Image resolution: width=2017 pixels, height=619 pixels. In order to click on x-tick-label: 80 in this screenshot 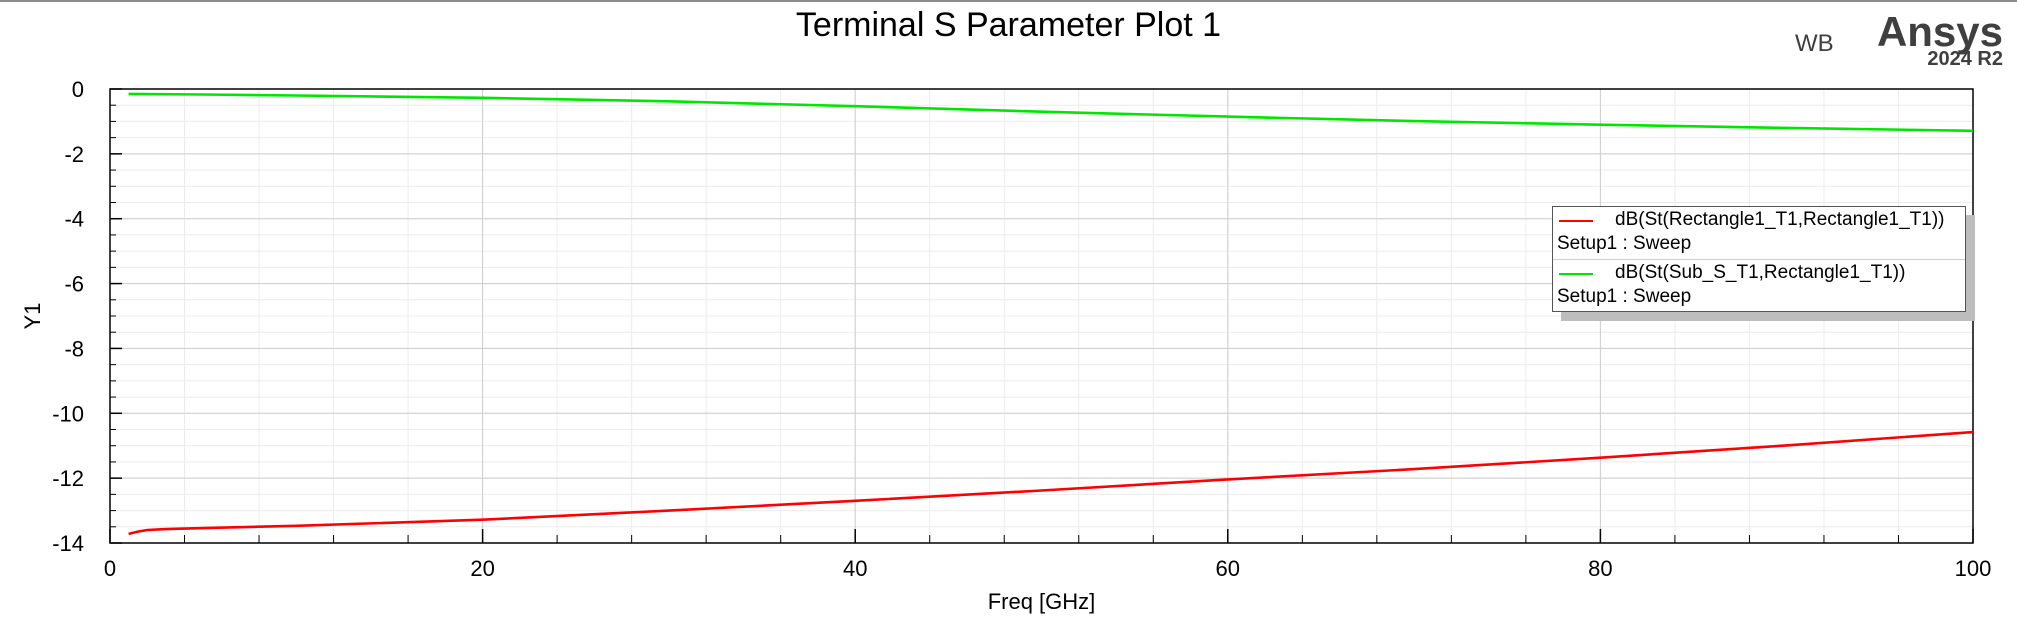, I will do `click(1600, 568)`.